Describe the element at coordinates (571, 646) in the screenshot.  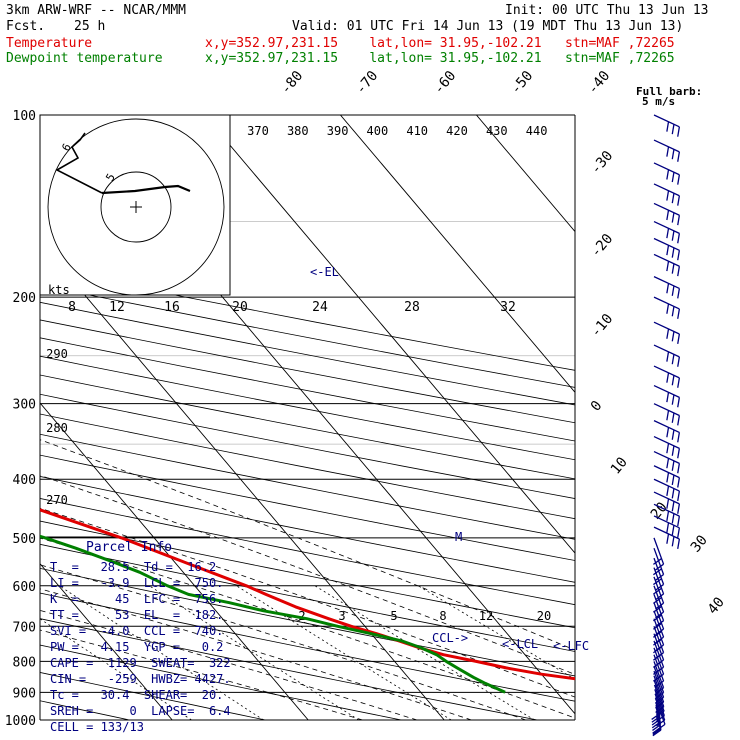
I see `level-annotation-lfc: <-LFC` at that location.